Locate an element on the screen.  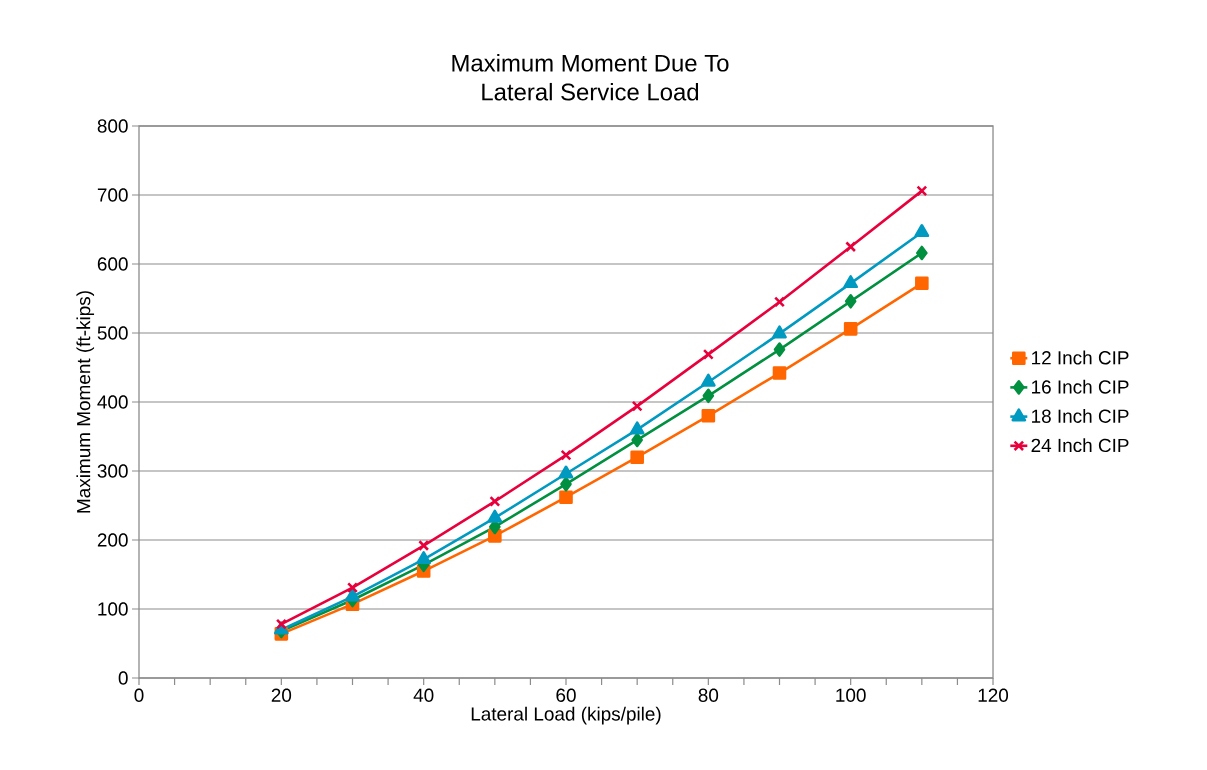
legend-label: 12 Inch CIP is located at coordinates (1080, 357).